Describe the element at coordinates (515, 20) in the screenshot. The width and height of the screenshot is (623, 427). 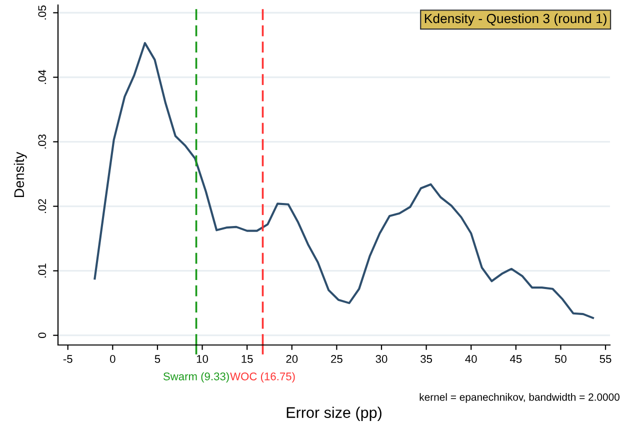
I see `text: Kdensity - Question 3 (round 1)` at that location.